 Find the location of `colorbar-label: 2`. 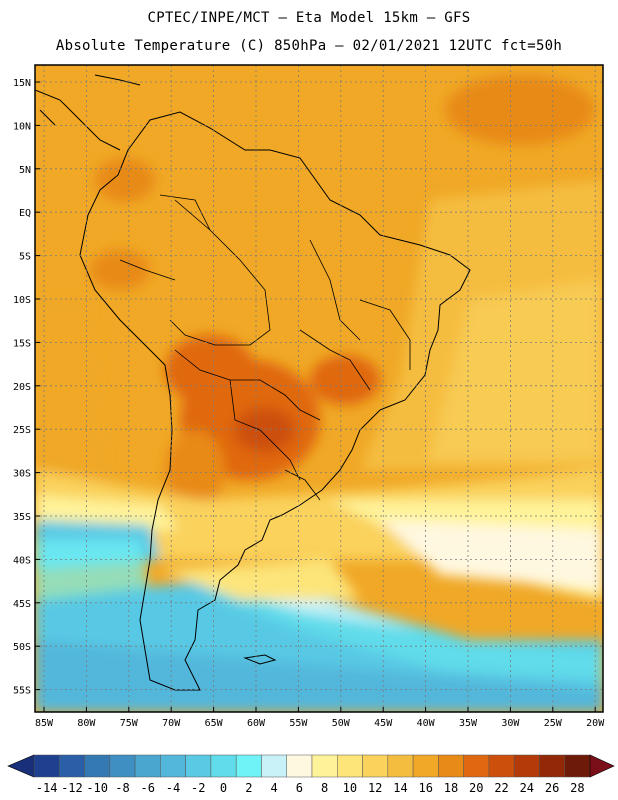

colorbar-label: 2 is located at coordinates (248, 788).